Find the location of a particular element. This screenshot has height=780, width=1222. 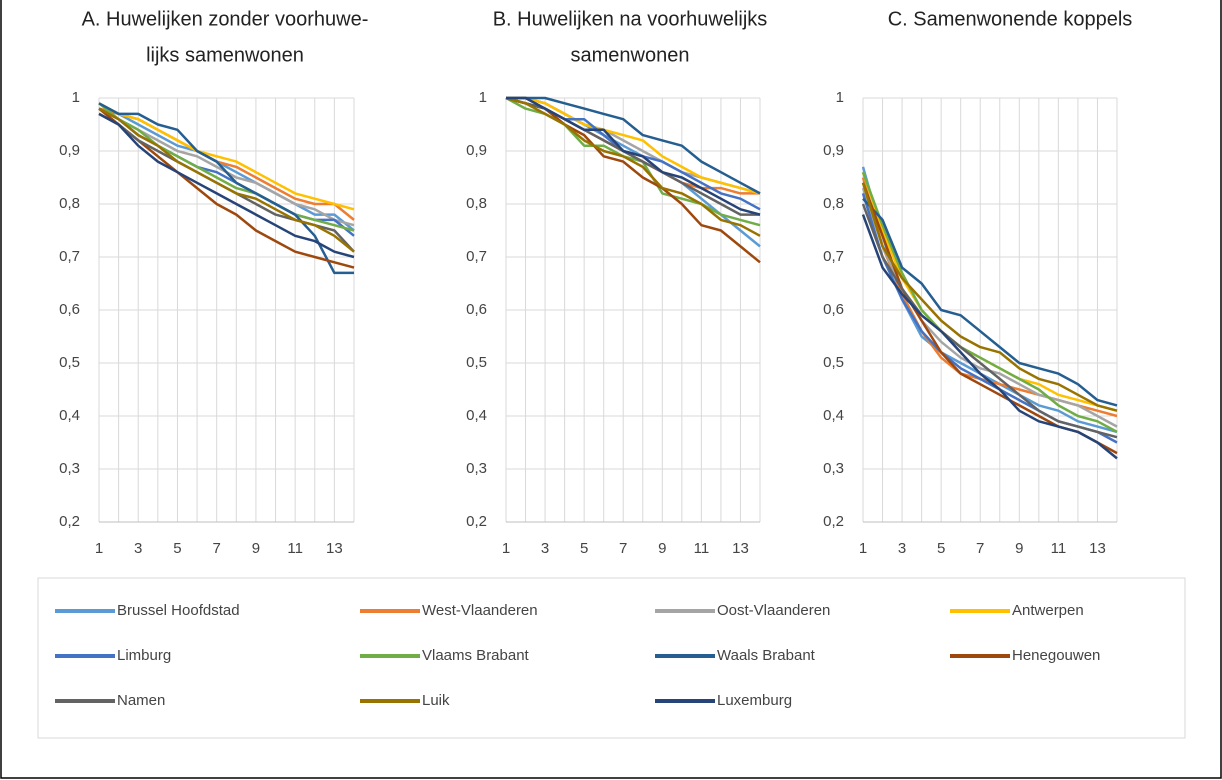

chart-title: lijks samenwonen is located at coordinates (225, 55).